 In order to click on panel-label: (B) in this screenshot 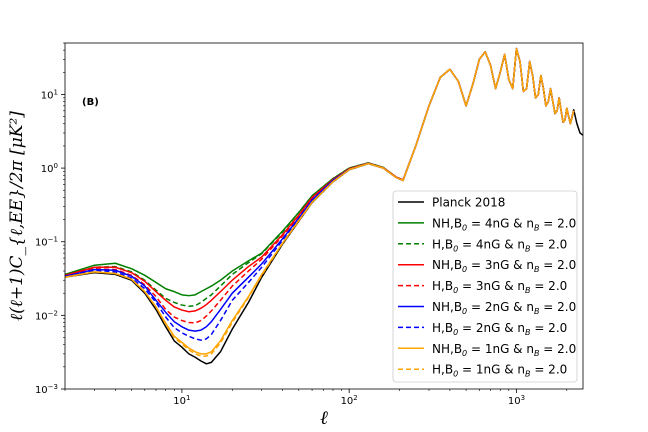, I will do `click(90, 102)`.